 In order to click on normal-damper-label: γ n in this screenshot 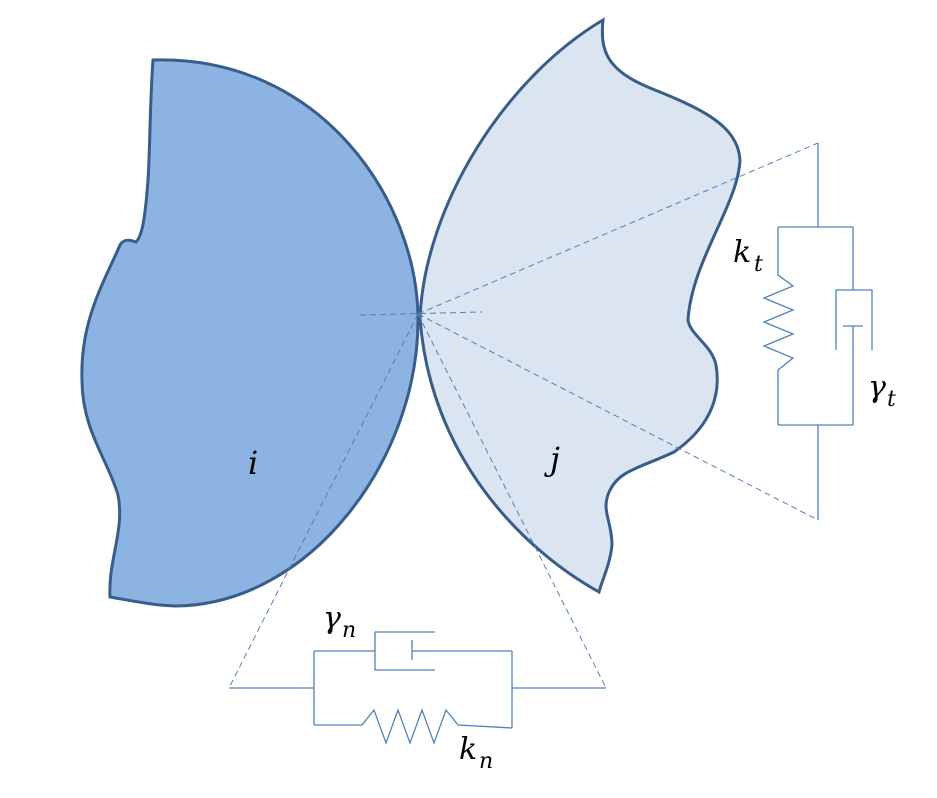, I will do `click(339, 622)`.